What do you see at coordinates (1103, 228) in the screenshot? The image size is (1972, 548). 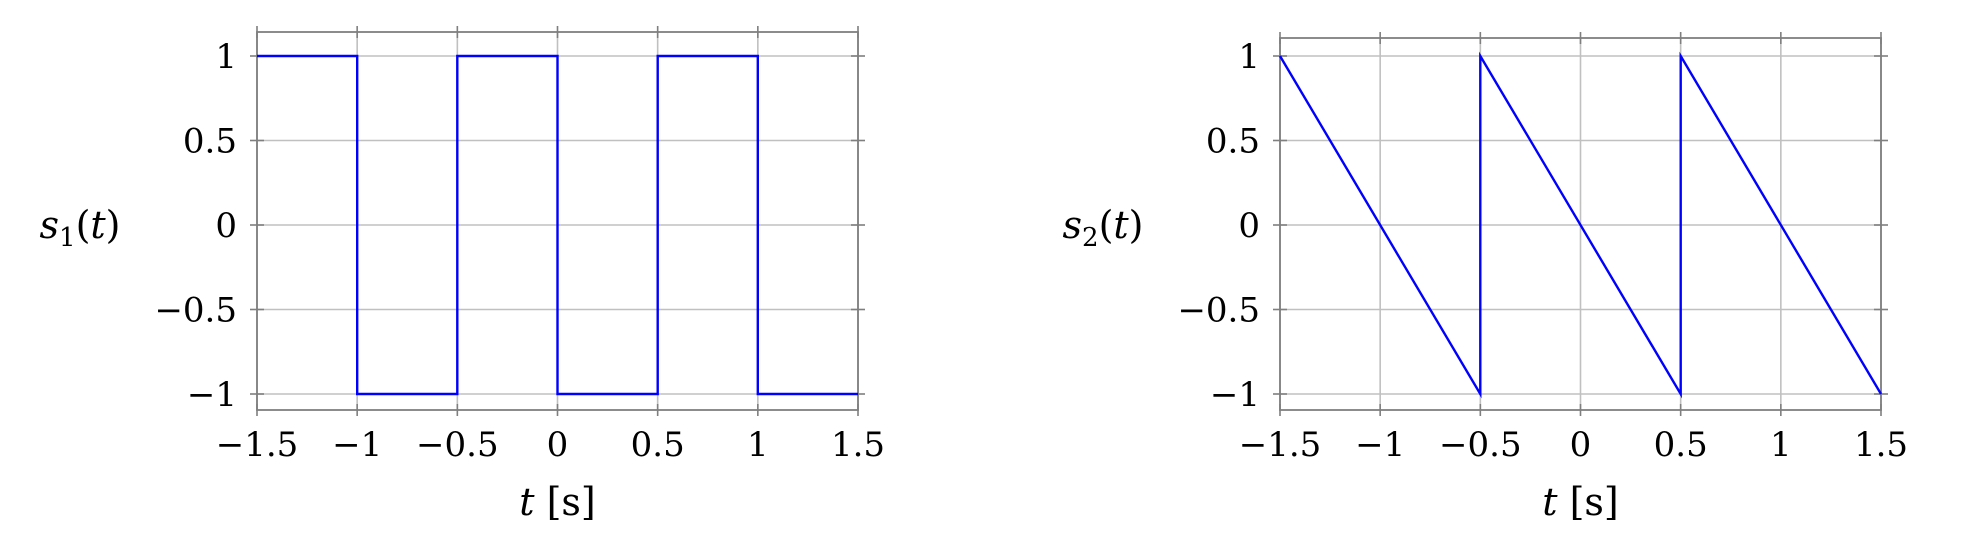 I see `y-axis-label: s2(t)` at bounding box center [1103, 228].